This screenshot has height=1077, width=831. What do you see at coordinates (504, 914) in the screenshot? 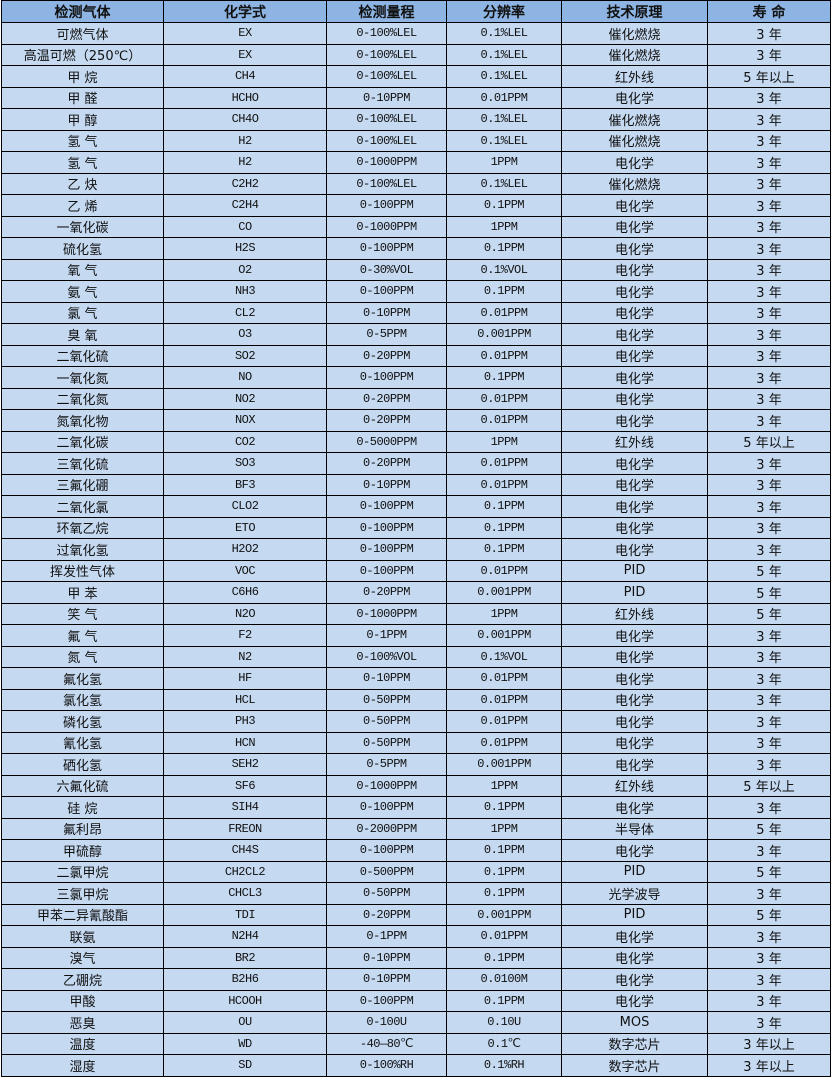
I see `resolution-cell: 0.001PPM` at bounding box center [504, 914].